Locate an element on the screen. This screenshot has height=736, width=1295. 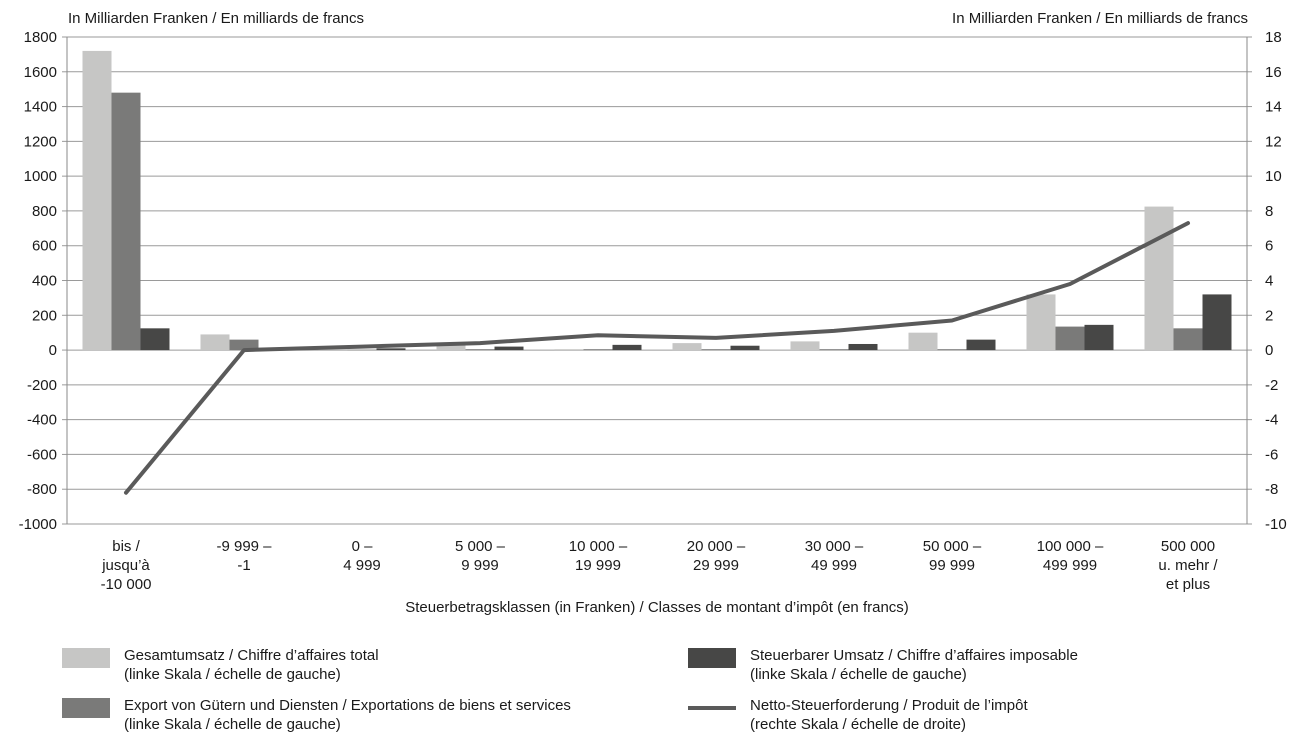
category-label: 5 000 – is located at coordinates (480, 546).